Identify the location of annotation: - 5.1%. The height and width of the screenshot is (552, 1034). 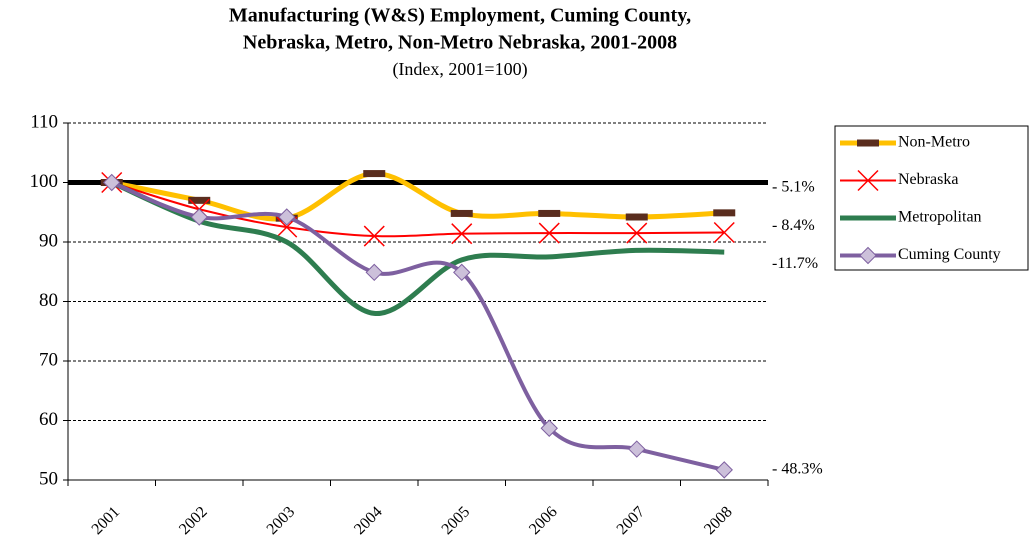
(793, 187).